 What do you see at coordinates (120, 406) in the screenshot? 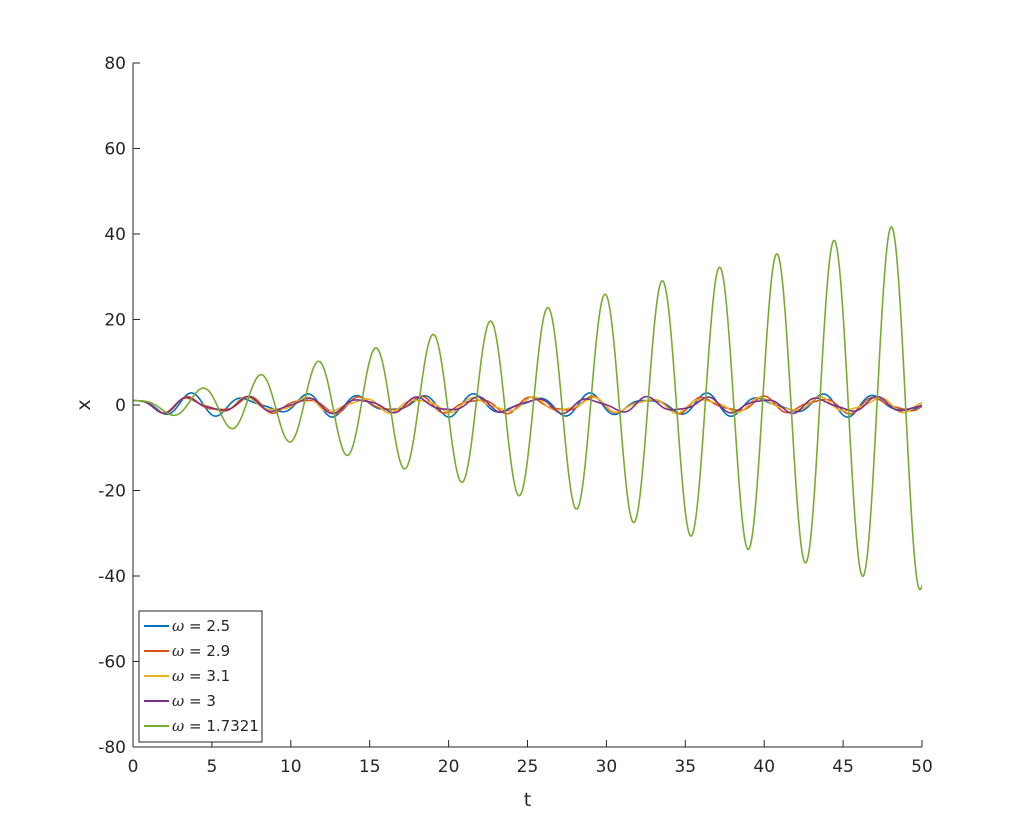
I see `y-tick-label: 0` at bounding box center [120, 406].